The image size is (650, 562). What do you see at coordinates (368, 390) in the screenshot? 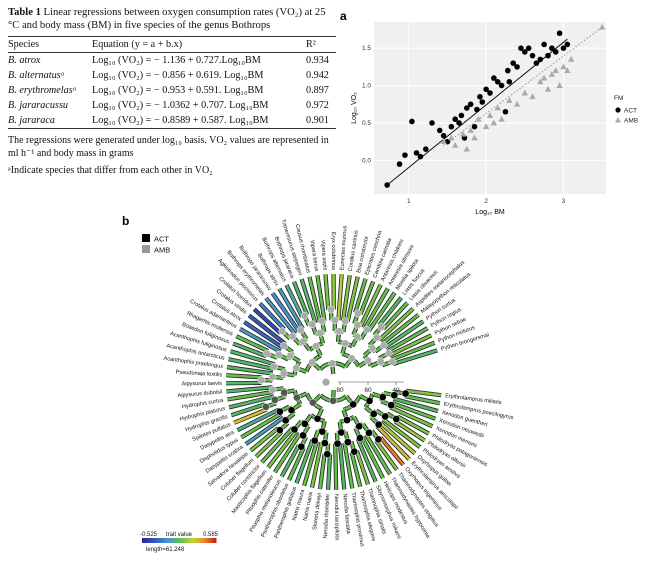
I see `scale-tick-label: 60` at bounding box center [368, 390].